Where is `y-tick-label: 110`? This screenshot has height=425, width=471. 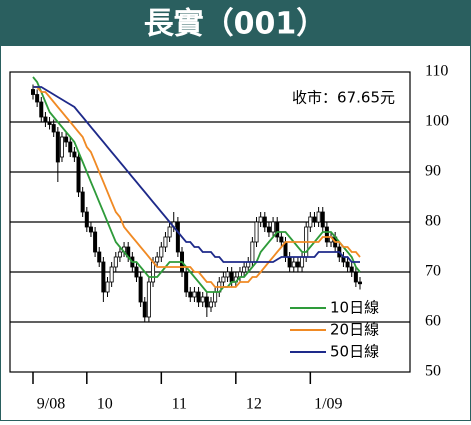
y-tick-label: 110 is located at coordinates (436, 71).